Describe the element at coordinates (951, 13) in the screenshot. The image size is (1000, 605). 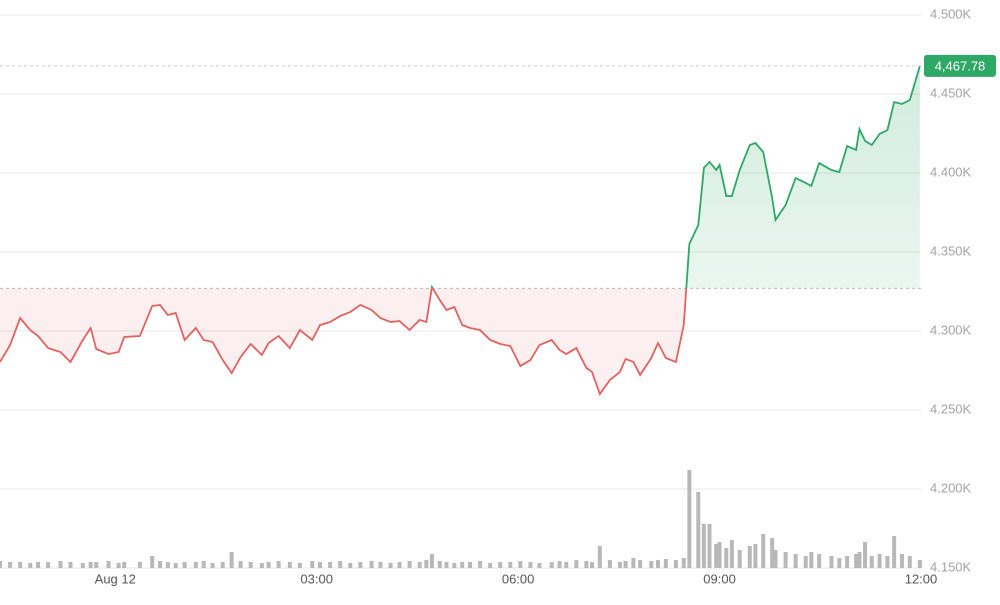
I see `y-tick-label: 4.500K` at that location.